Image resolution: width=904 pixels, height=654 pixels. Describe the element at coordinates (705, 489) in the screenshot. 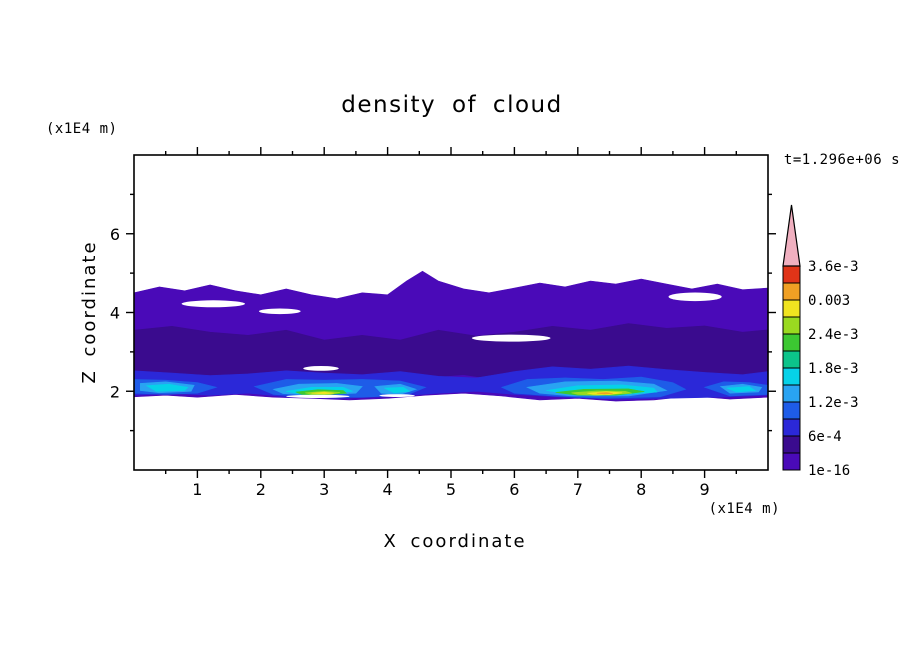

I see `x-tick-label: 9` at that location.